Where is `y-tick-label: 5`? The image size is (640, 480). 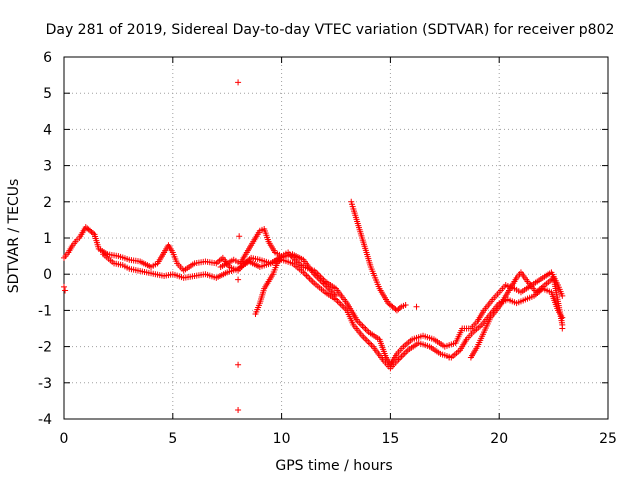 y-tick-label: 5 is located at coordinates (47, 94).